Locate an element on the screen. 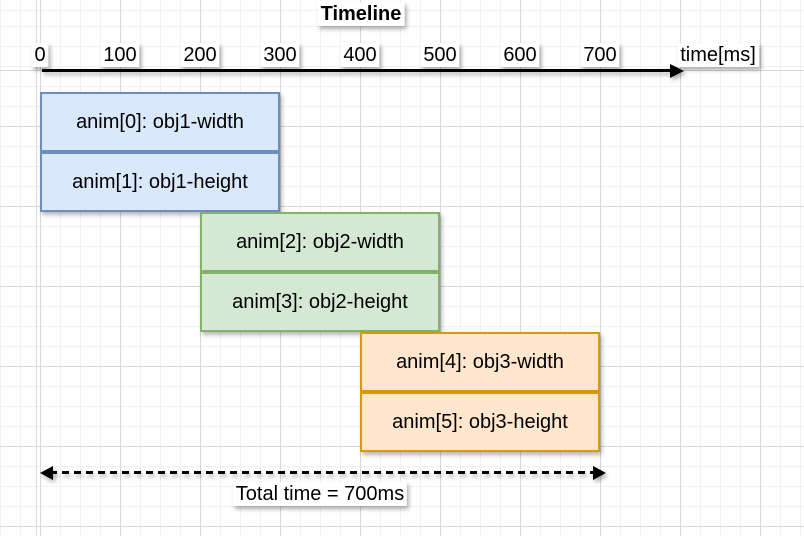 The height and width of the screenshot is (536, 804). timeline-bar-label: anim[0]: obj1-width is located at coordinates (160, 121).